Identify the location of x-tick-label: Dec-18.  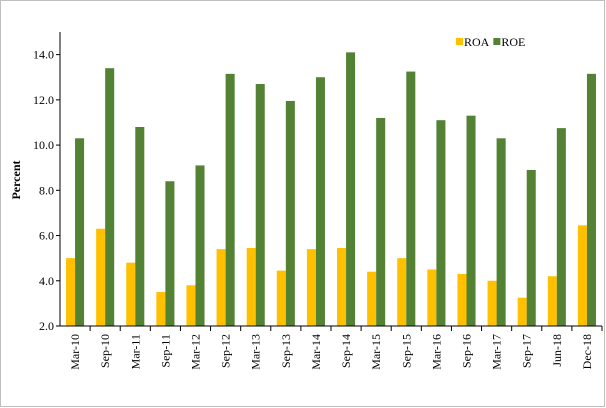
(587, 351).